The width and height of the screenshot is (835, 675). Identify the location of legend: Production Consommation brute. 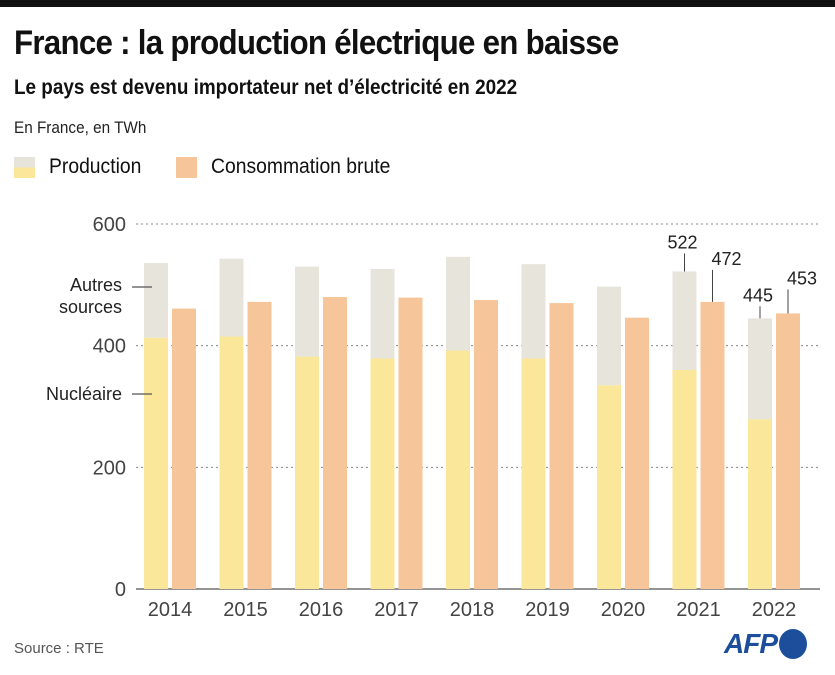
(210, 167).